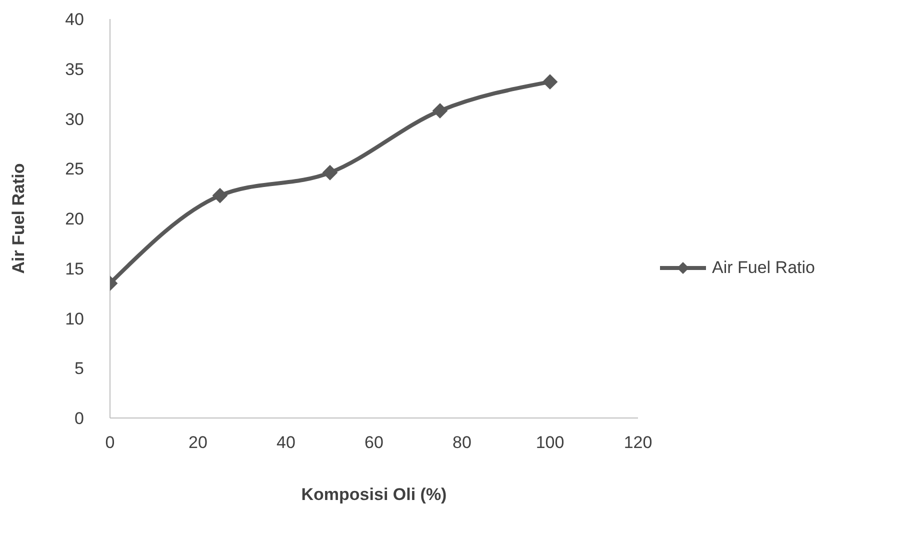 Image resolution: width=908 pixels, height=536 pixels. Describe the element at coordinates (74, 20) in the screenshot. I see `y-tick-label: 40` at that location.